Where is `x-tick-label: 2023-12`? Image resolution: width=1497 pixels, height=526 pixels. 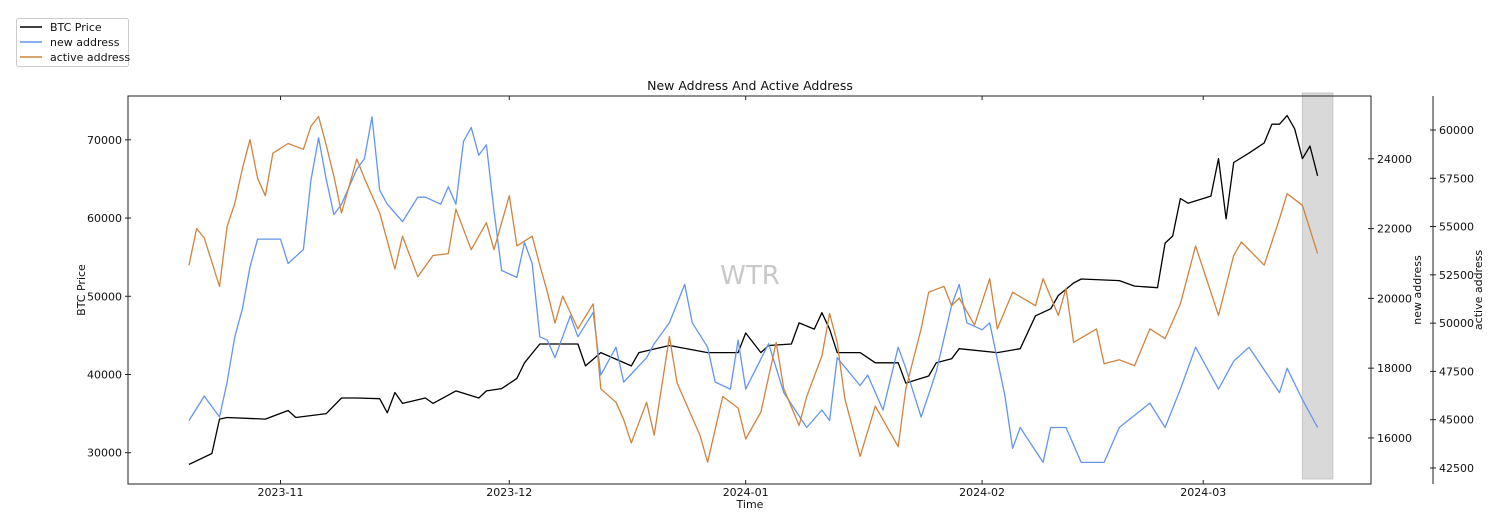
x-tick-label: 2023-12 is located at coordinates (509, 492).